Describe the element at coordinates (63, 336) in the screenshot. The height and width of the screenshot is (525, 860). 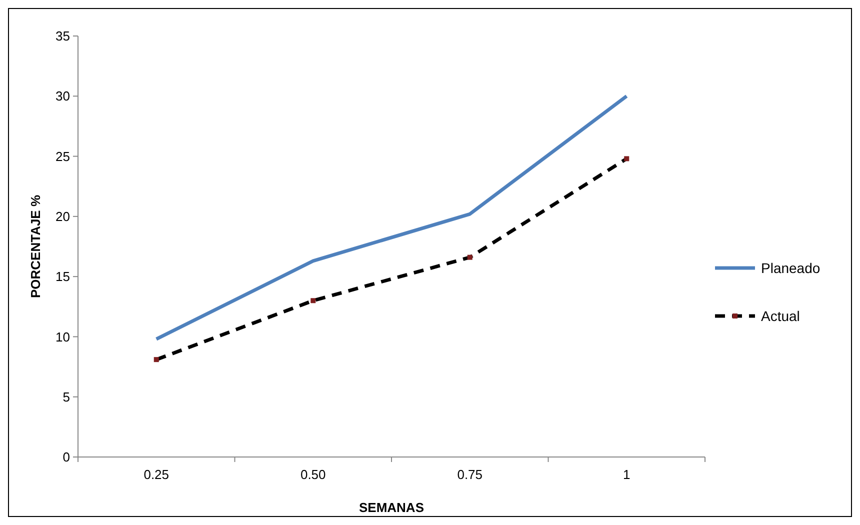
I see `y-tick-label: 10` at that location.